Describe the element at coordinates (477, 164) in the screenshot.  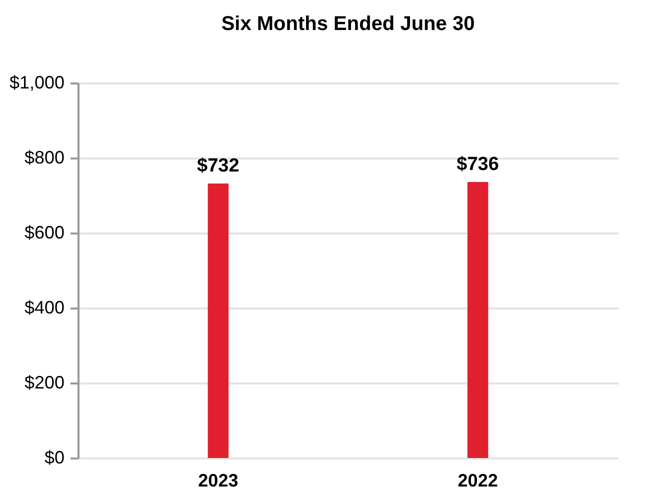
I see `data-label: $736` at that location.